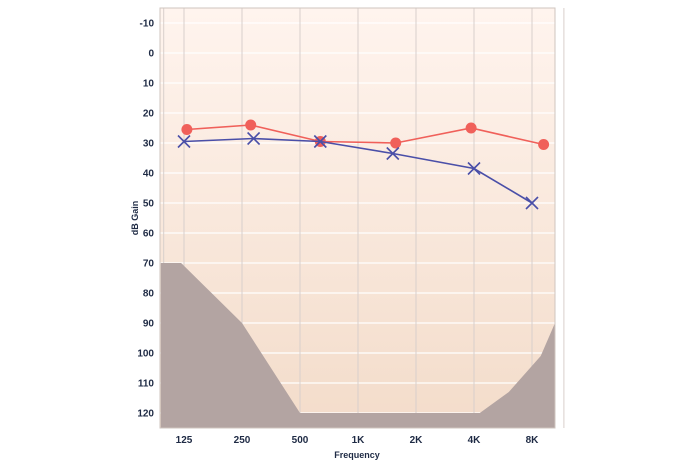 This screenshot has width=700, height=463. What do you see at coordinates (357, 455) in the screenshot?
I see `x-axis-title: Frequency` at bounding box center [357, 455].